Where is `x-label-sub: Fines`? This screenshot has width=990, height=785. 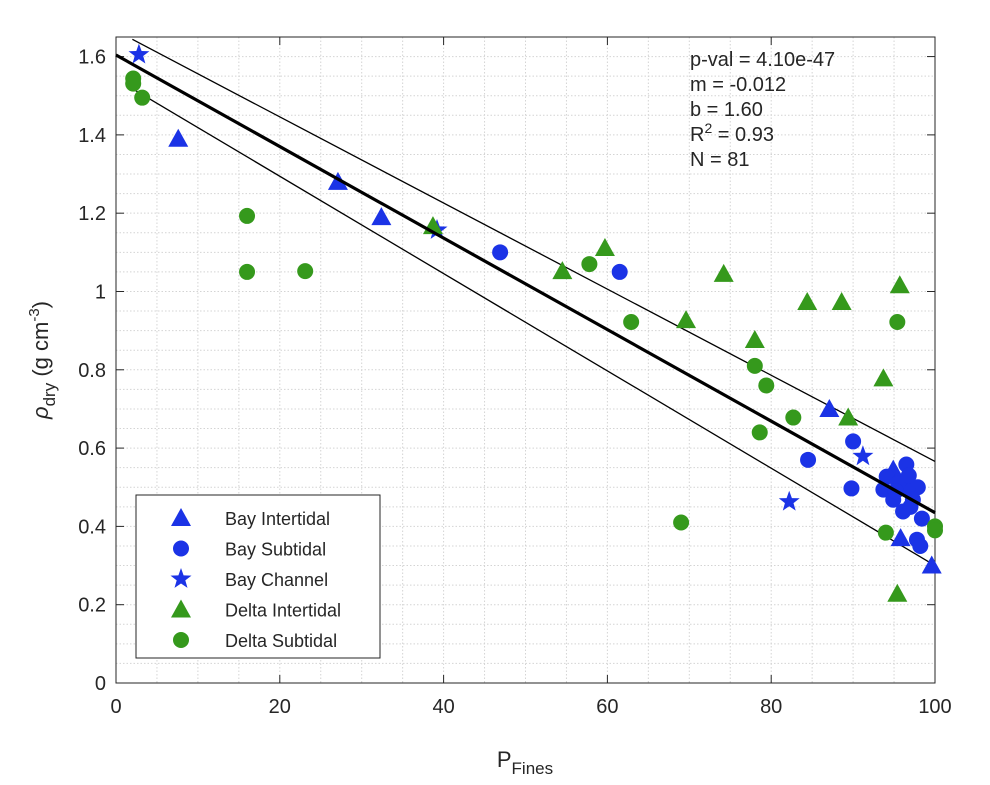
x-label-sub: Fines is located at coordinates (533, 768).